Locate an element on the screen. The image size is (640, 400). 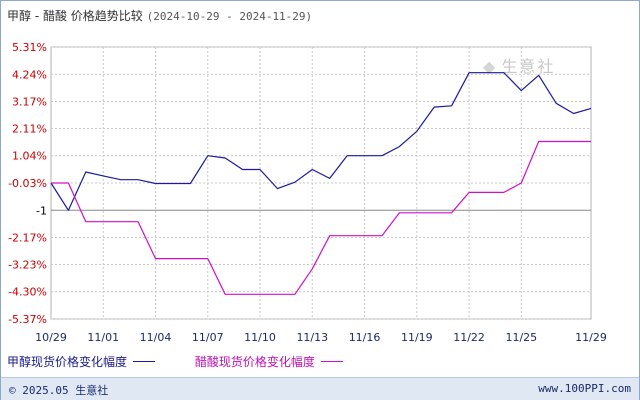
y-tick-label: -1 is located at coordinates (41, 210).